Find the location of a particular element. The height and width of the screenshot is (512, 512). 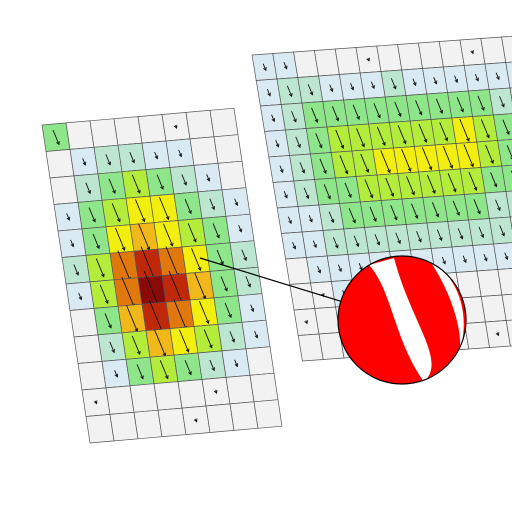

focal-mechanism-beachball is located at coordinates (402, 320).